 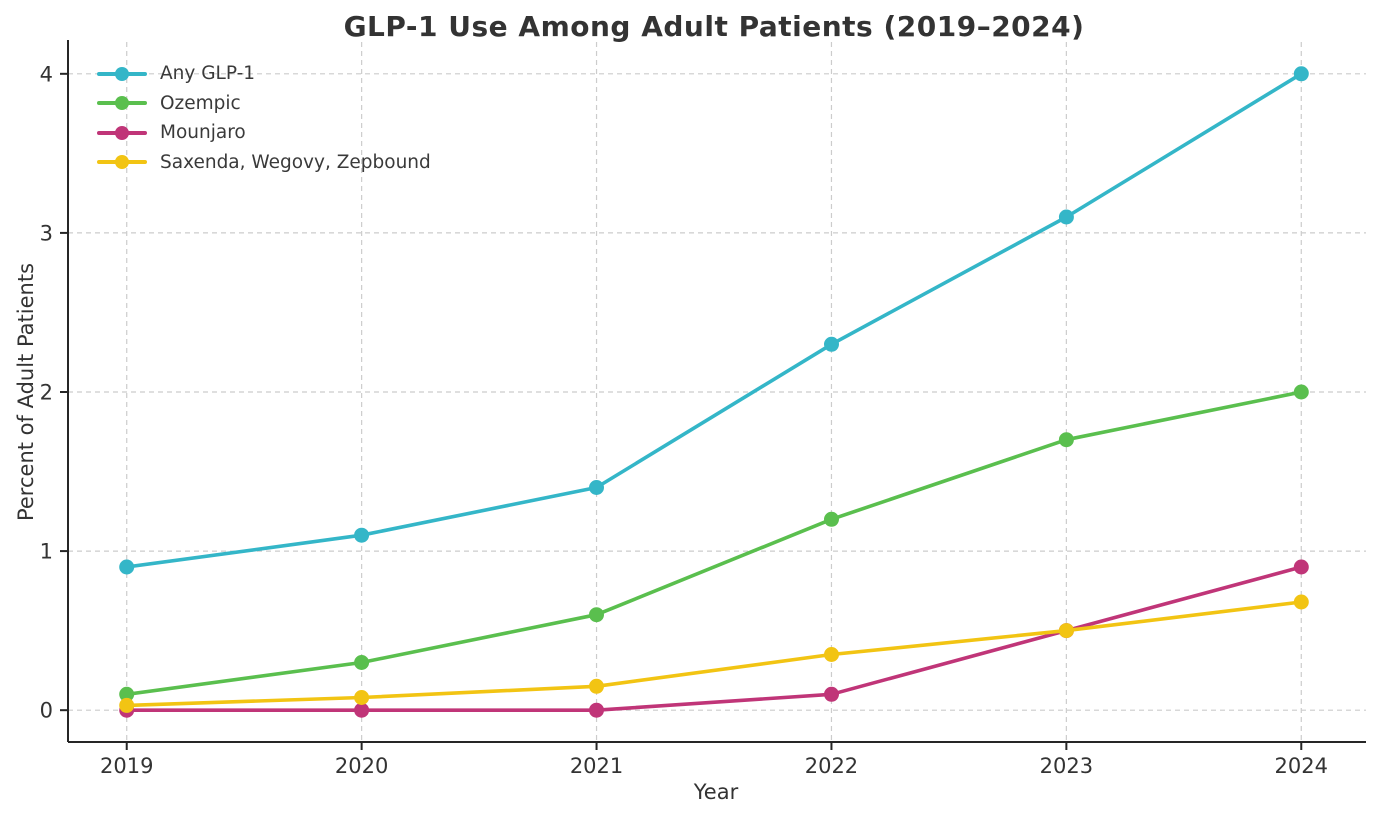 I want to click on data-point-any-glp-1-2024, so click(x=1301, y=74).